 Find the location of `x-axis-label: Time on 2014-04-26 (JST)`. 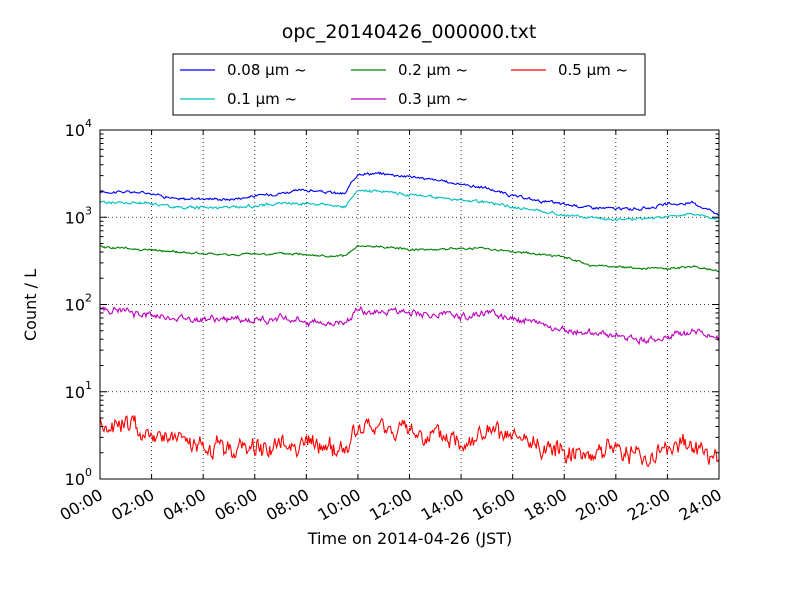

x-axis-label: Time on 2014-04-26 (JST) is located at coordinates (409, 538).